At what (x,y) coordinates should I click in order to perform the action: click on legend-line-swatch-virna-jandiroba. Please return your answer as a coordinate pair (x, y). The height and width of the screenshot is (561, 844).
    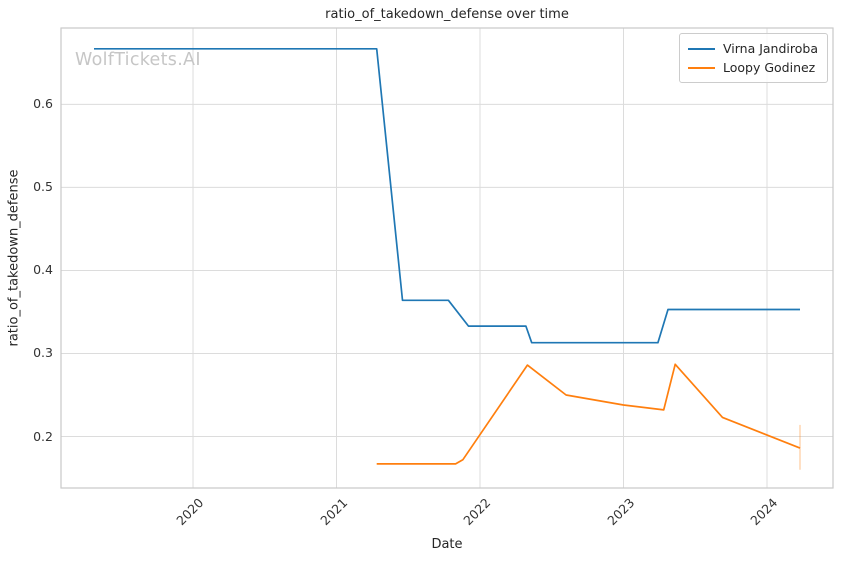
    Looking at the image, I should click on (701, 48).